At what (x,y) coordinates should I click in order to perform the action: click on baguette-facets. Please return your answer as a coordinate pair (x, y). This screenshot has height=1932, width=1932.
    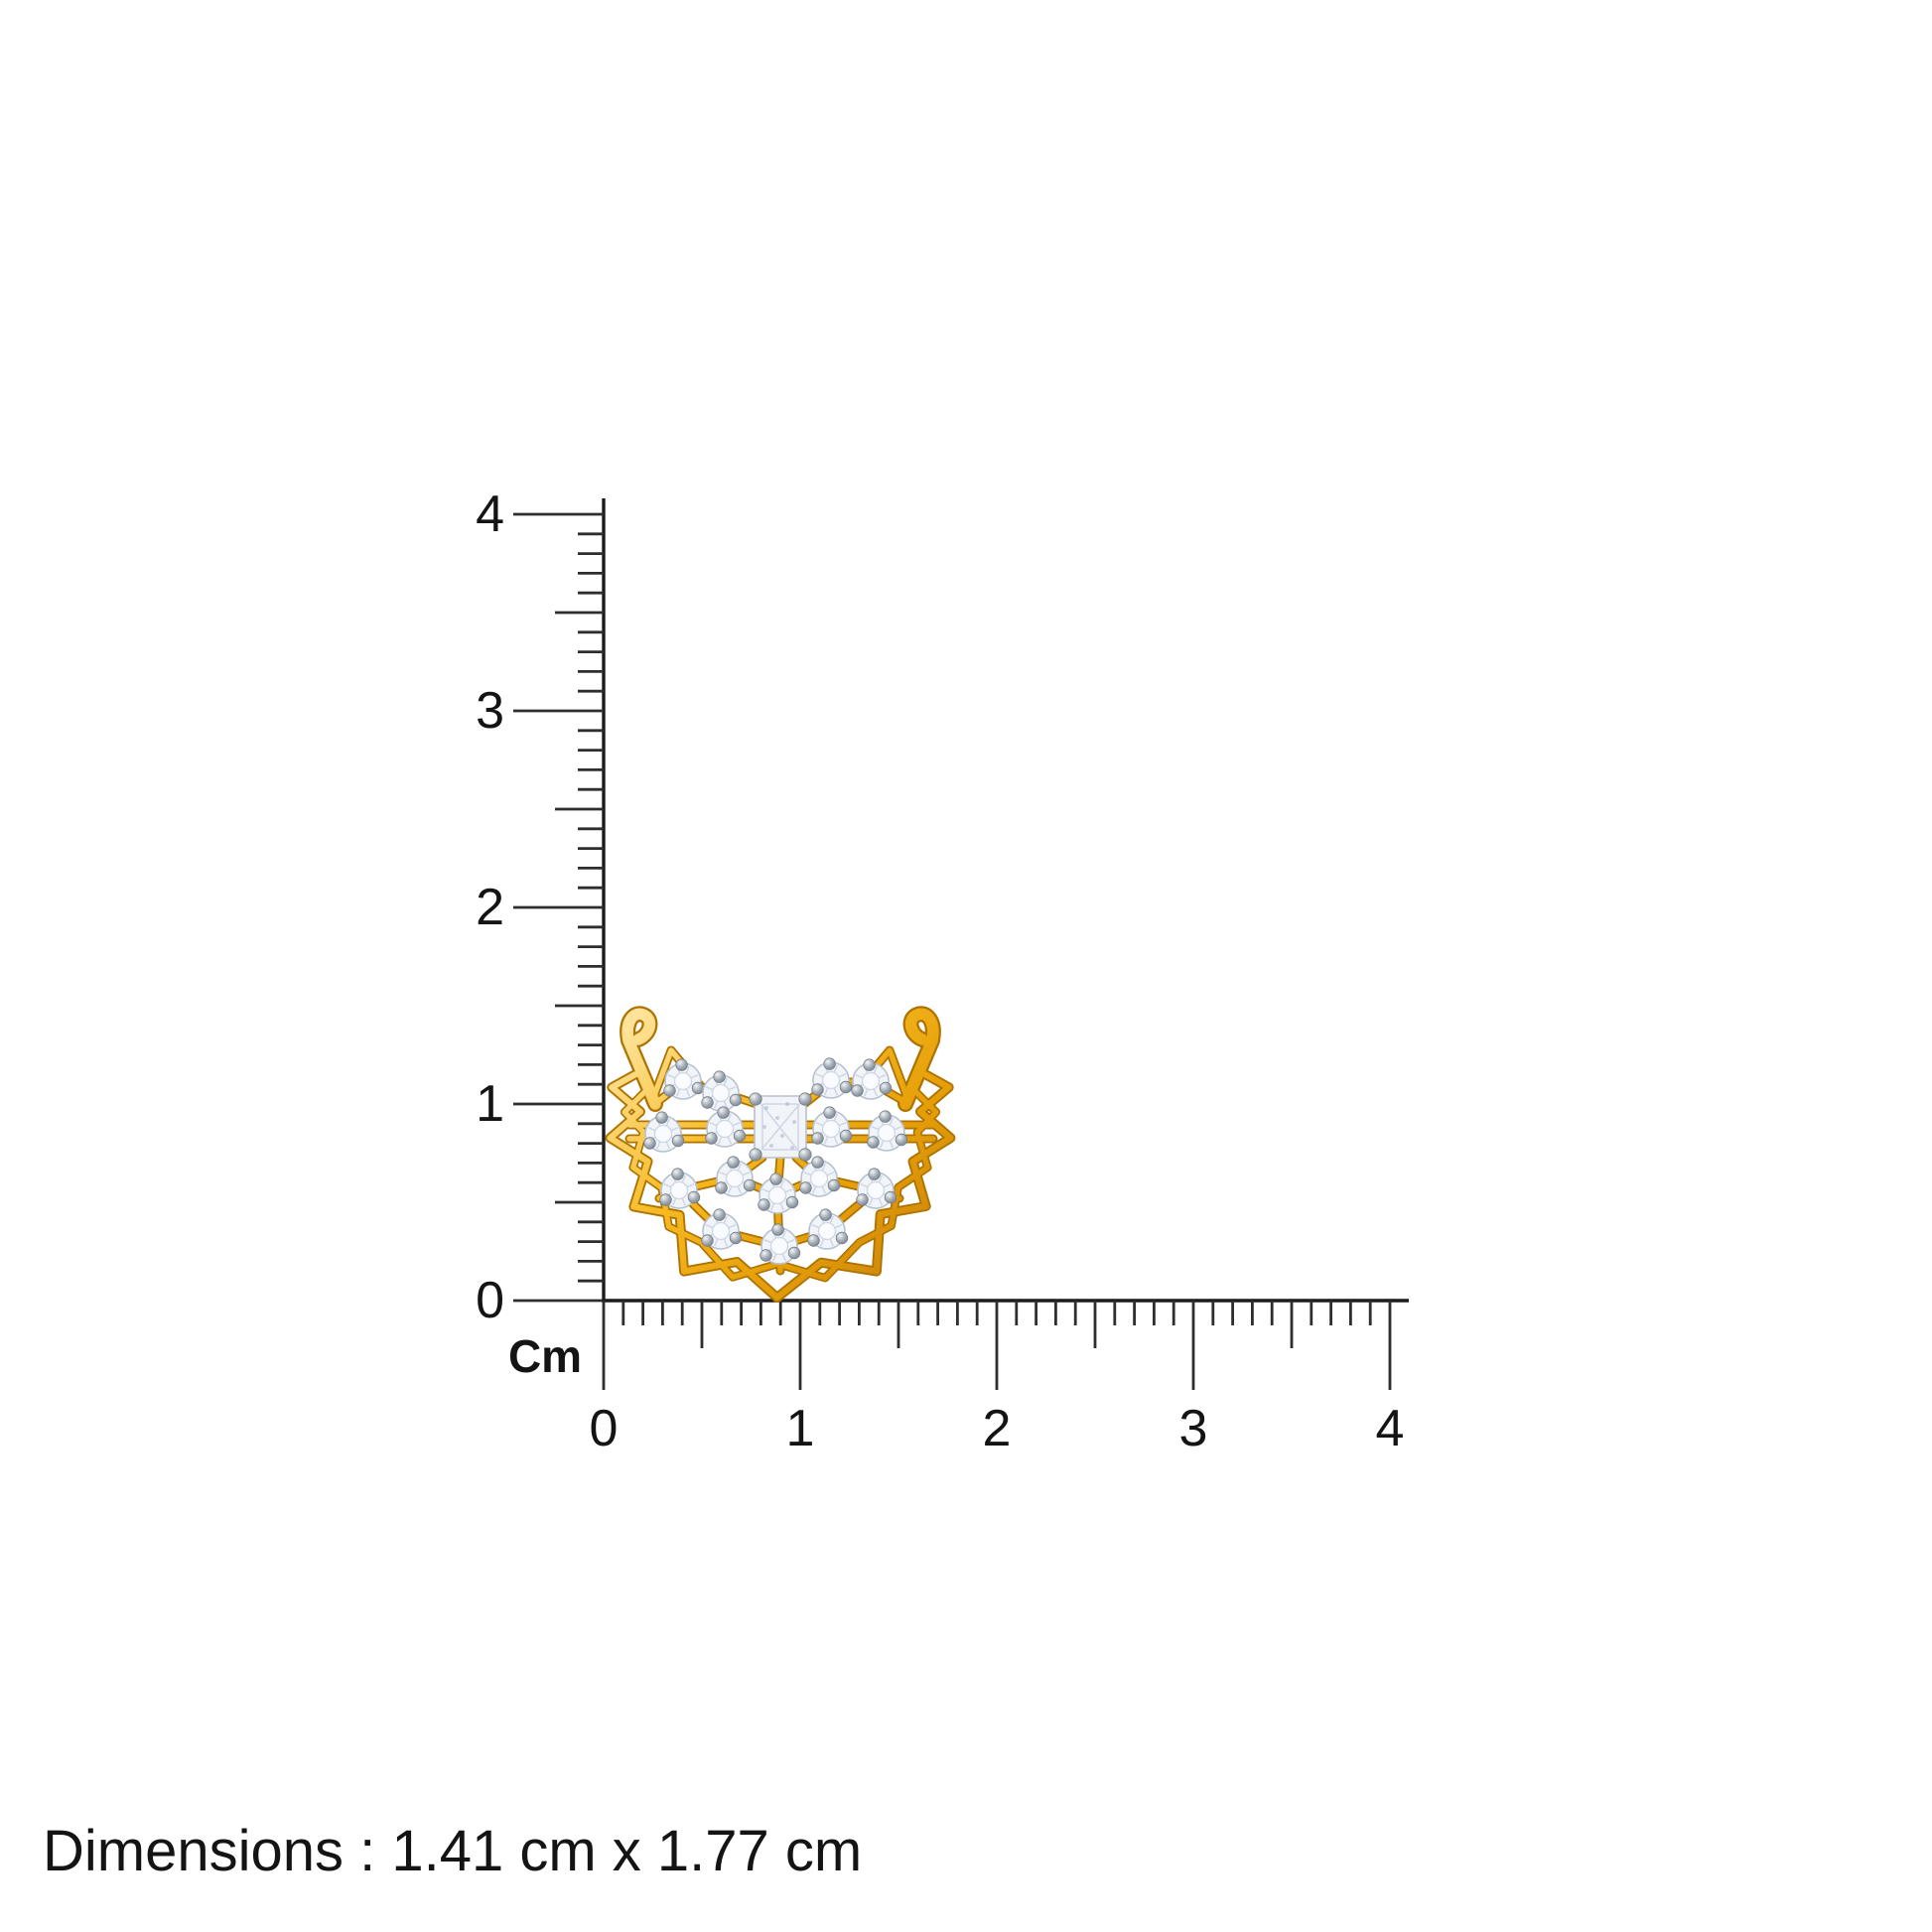
    Looking at the image, I should click on (780, 1127).